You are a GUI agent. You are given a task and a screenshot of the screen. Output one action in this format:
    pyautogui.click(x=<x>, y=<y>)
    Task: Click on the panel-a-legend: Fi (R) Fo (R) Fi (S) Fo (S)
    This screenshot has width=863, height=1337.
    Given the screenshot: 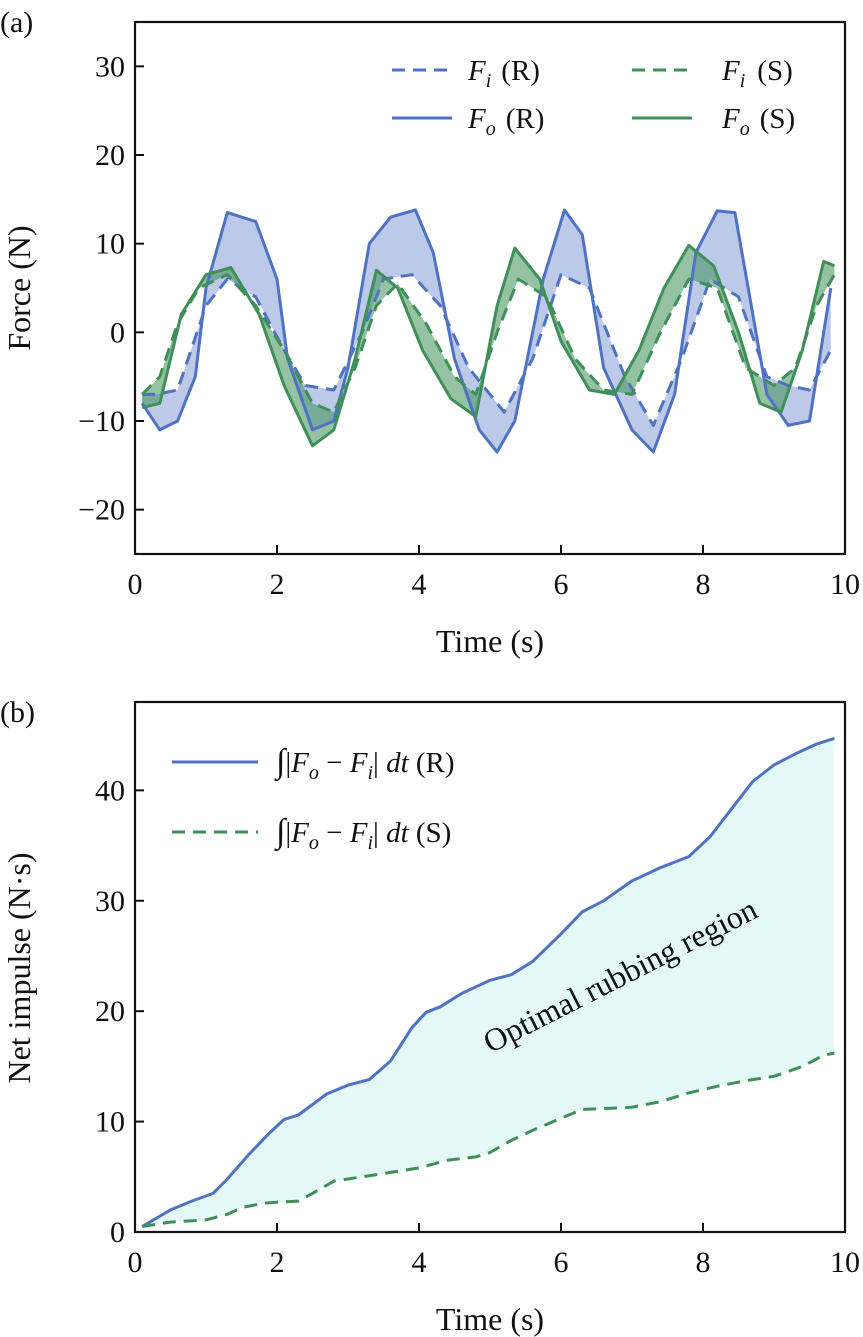 What is the action you would take?
    pyautogui.click(x=593, y=97)
    